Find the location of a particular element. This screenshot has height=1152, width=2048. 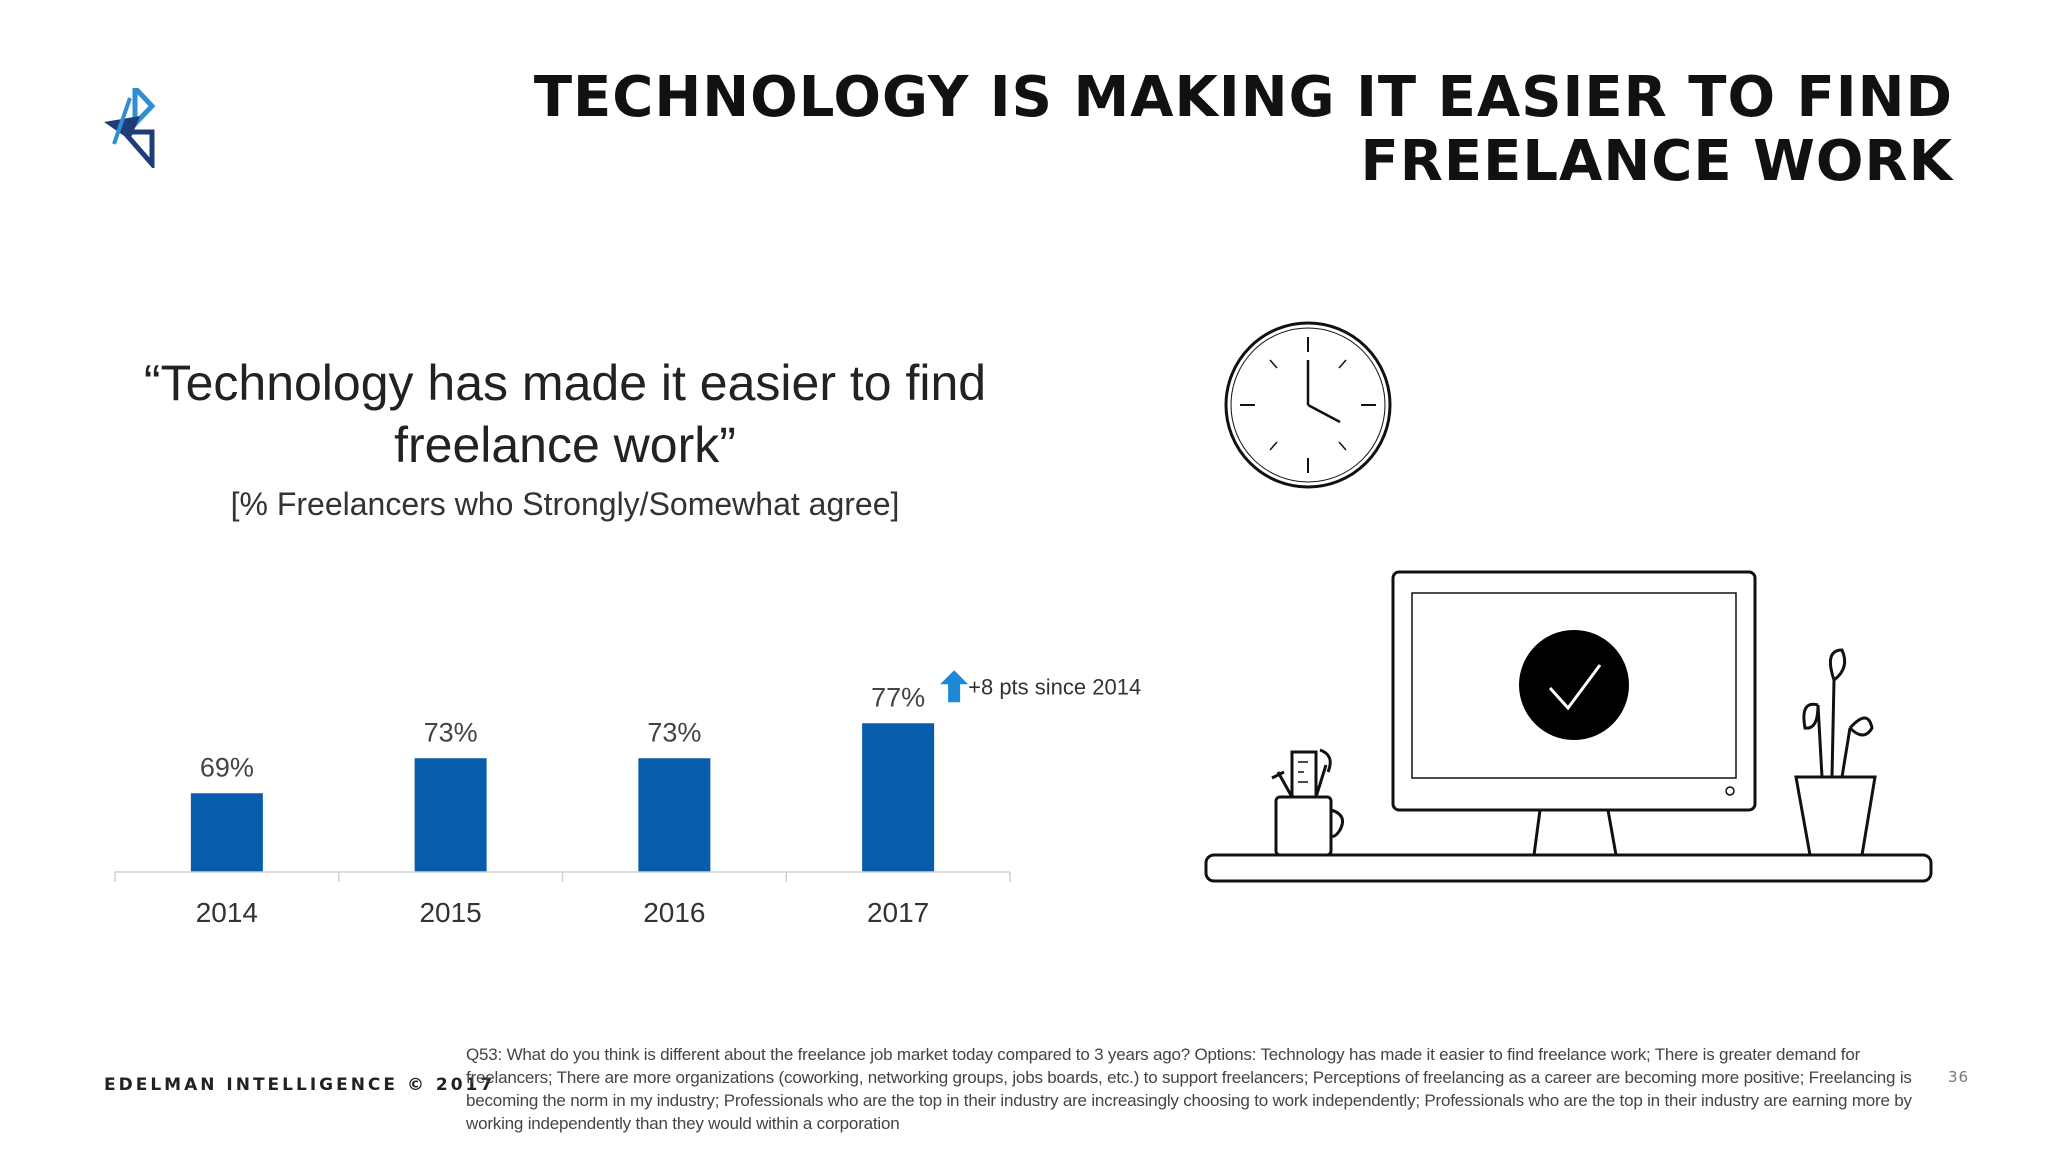

category-label: 2016 is located at coordinates (674, 912).